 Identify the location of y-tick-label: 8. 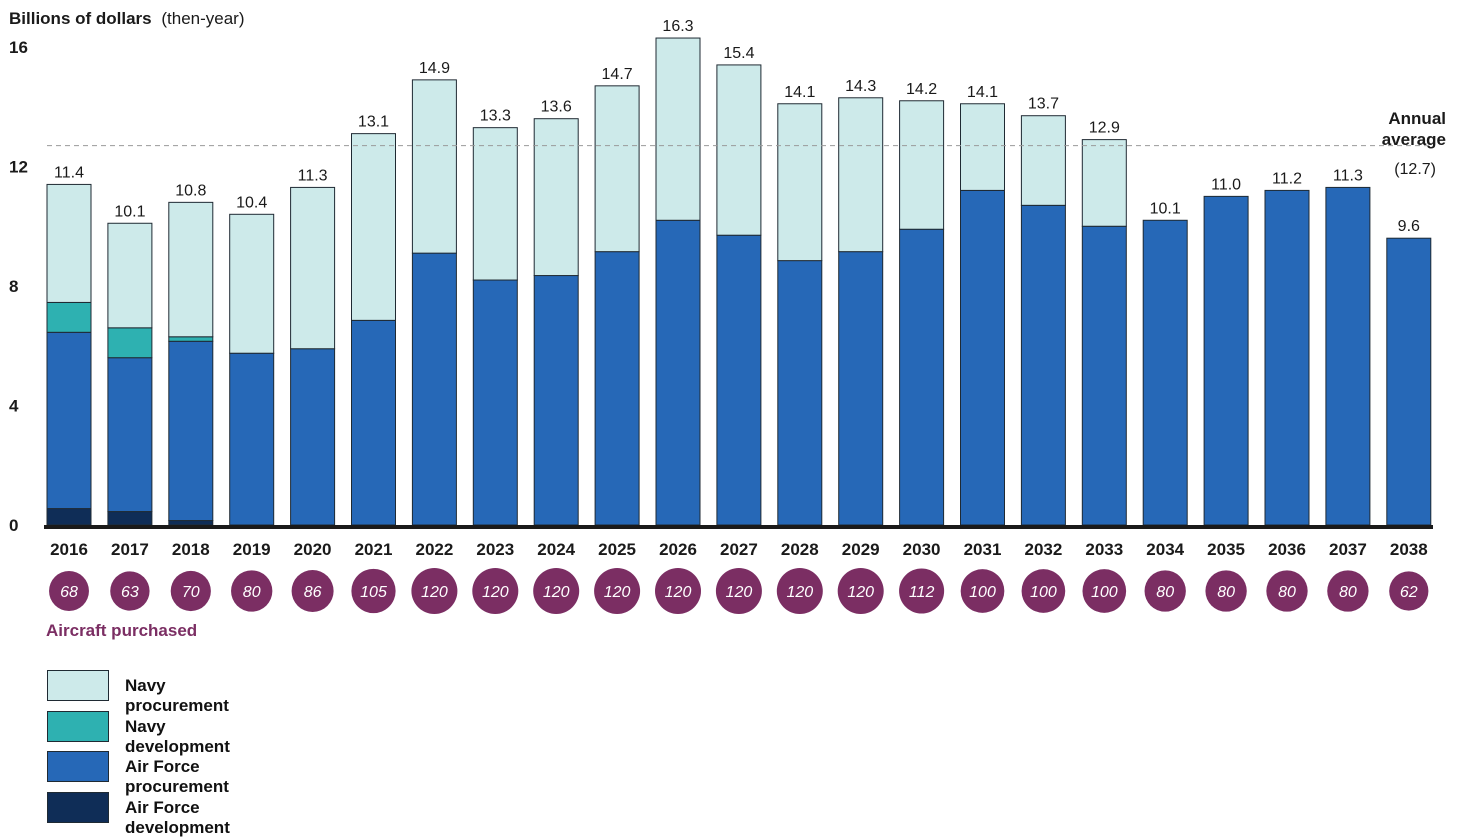
(13, 286).